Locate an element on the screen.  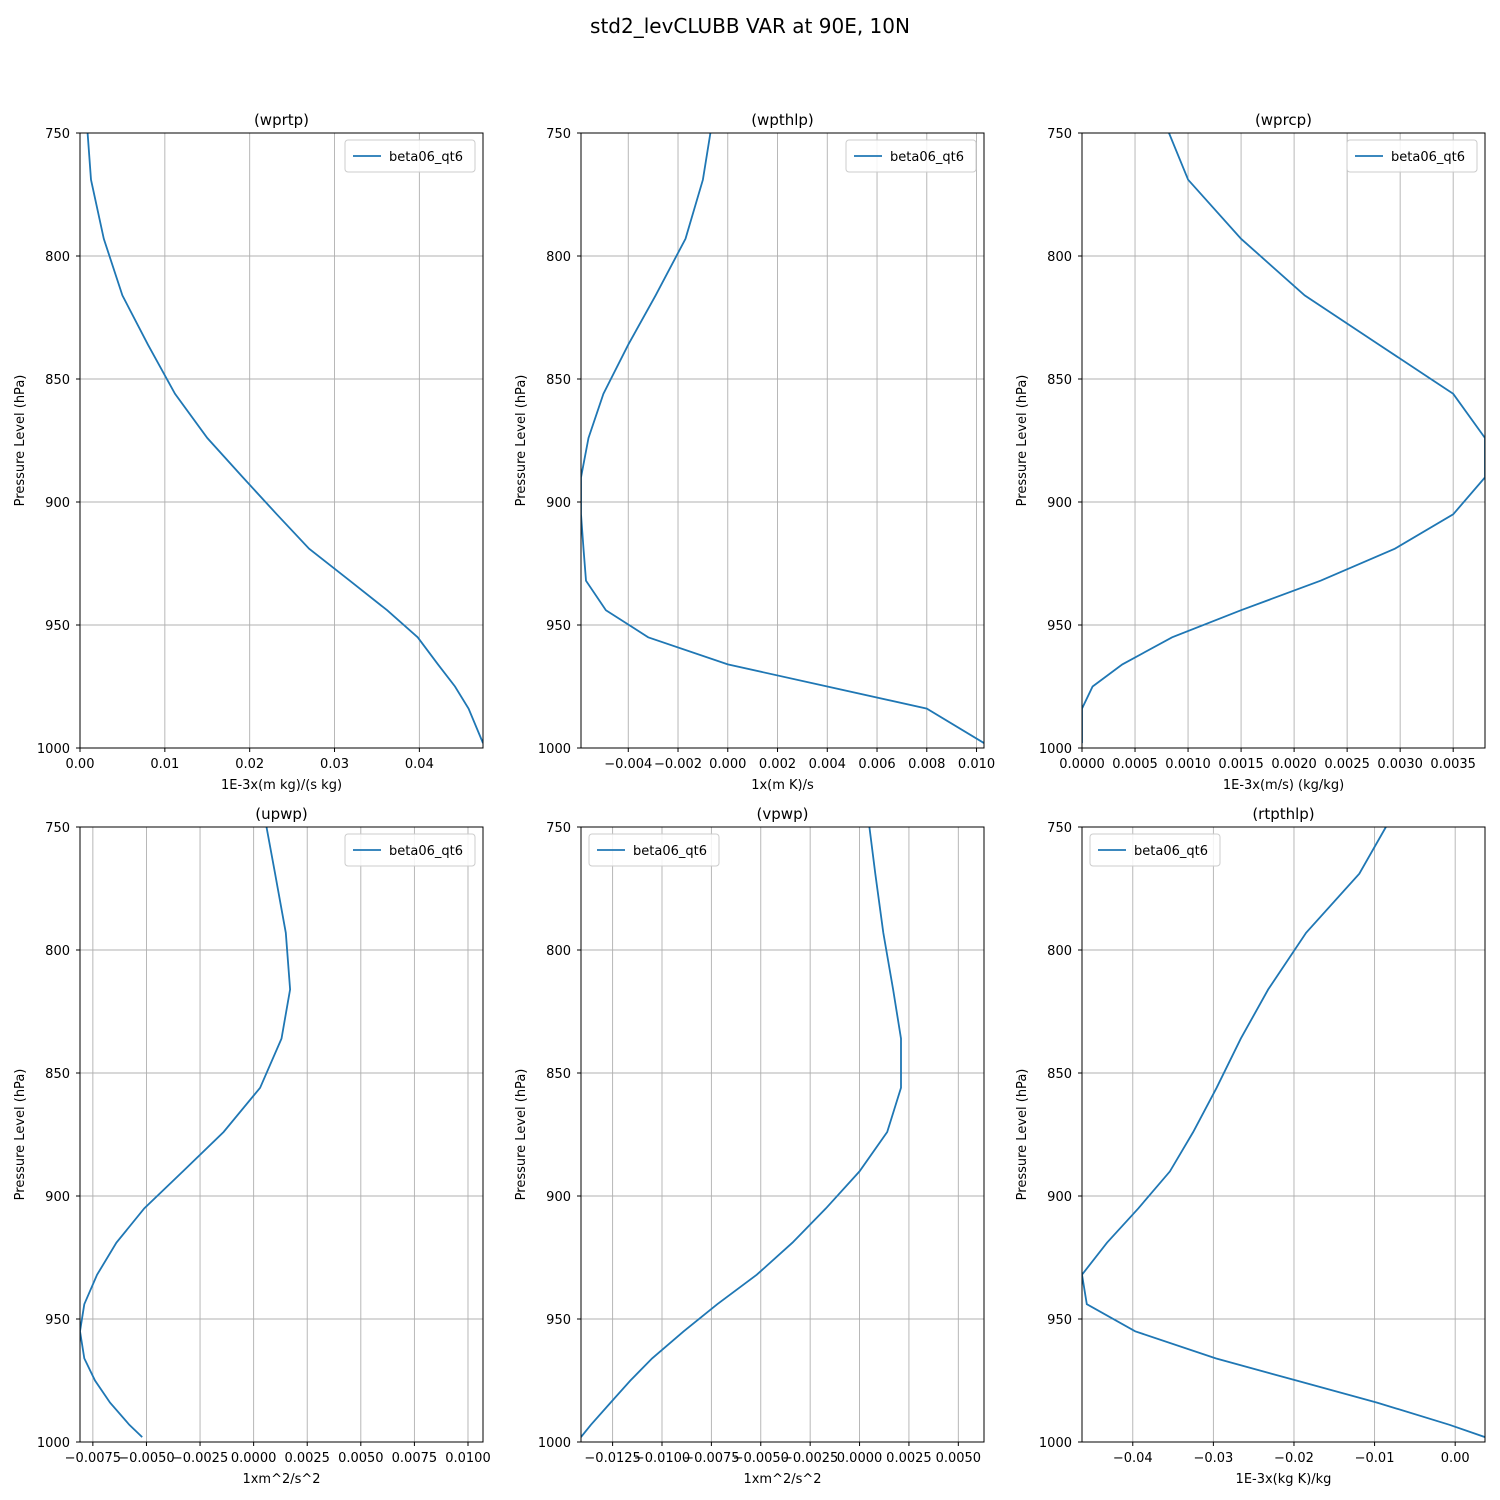
x-tick-label: 0.02 is located at coordinates (249, 764).